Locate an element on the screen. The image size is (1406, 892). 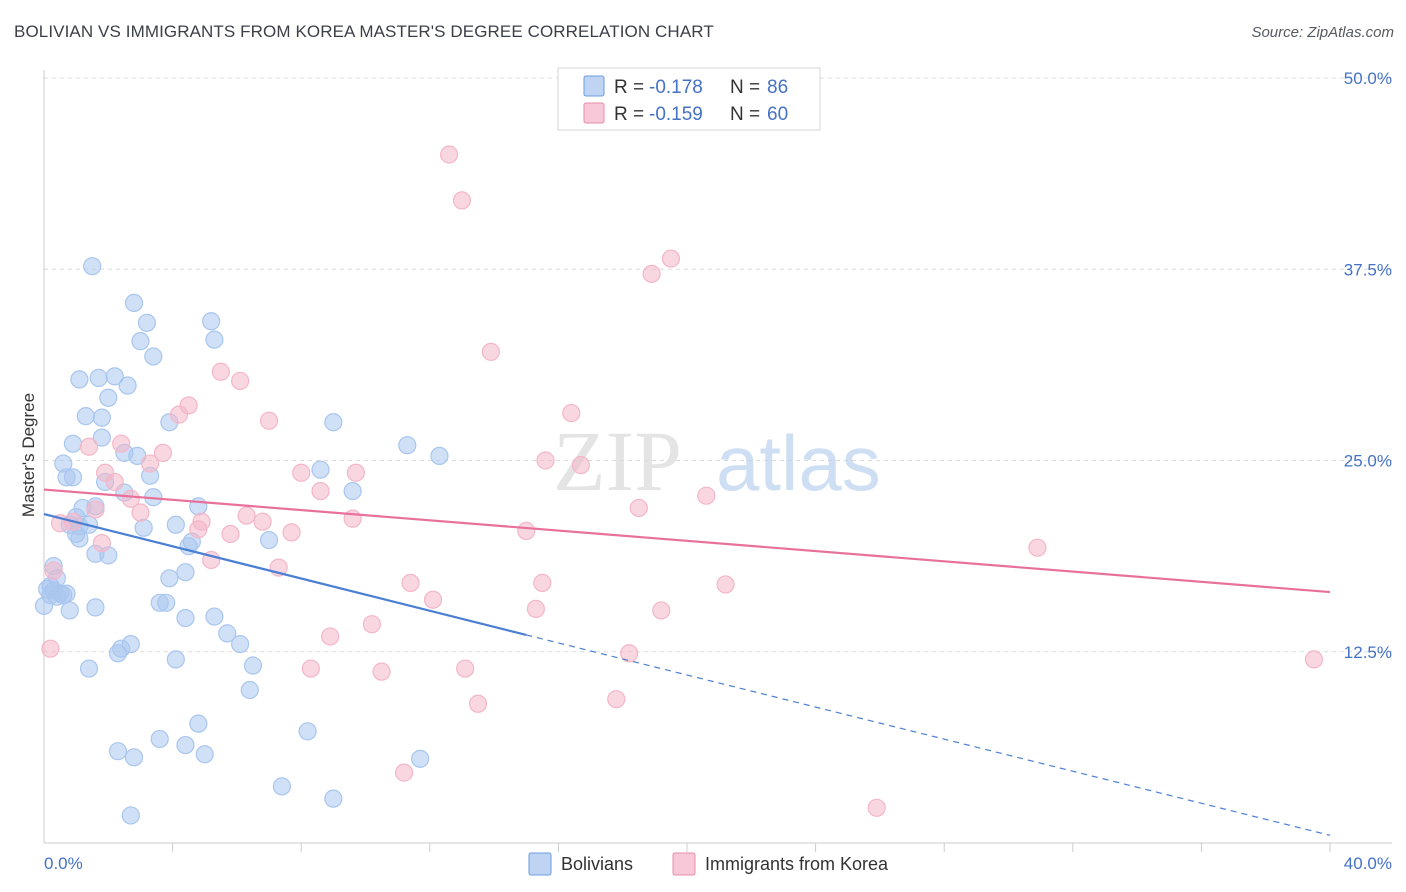
korea-n-value: 60 is located at coordinates (777, 114).